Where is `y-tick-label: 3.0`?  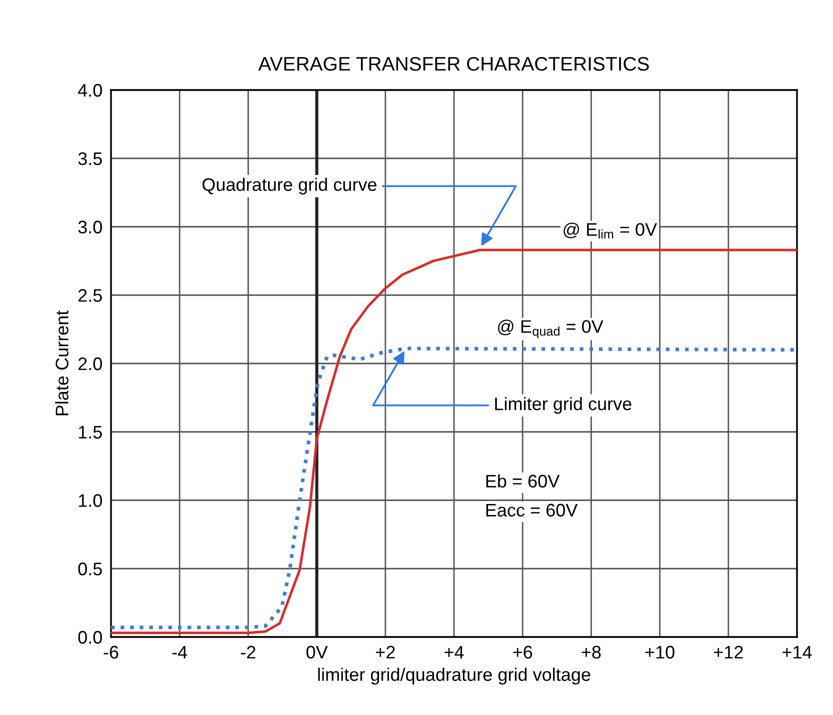
y-tick-label: 3.0 is located at coordinates (90, 227).